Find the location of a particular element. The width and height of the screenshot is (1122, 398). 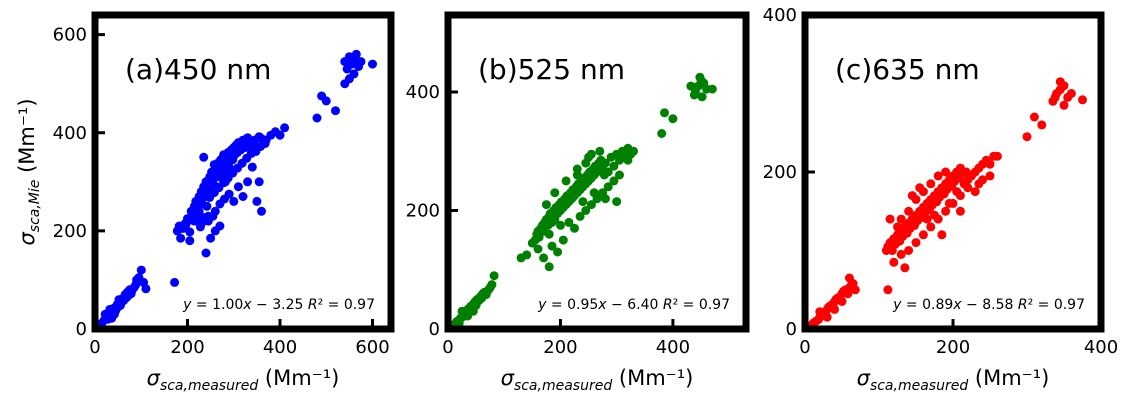

panel-label: (b)525 nm is located at coordinates (551, 69).